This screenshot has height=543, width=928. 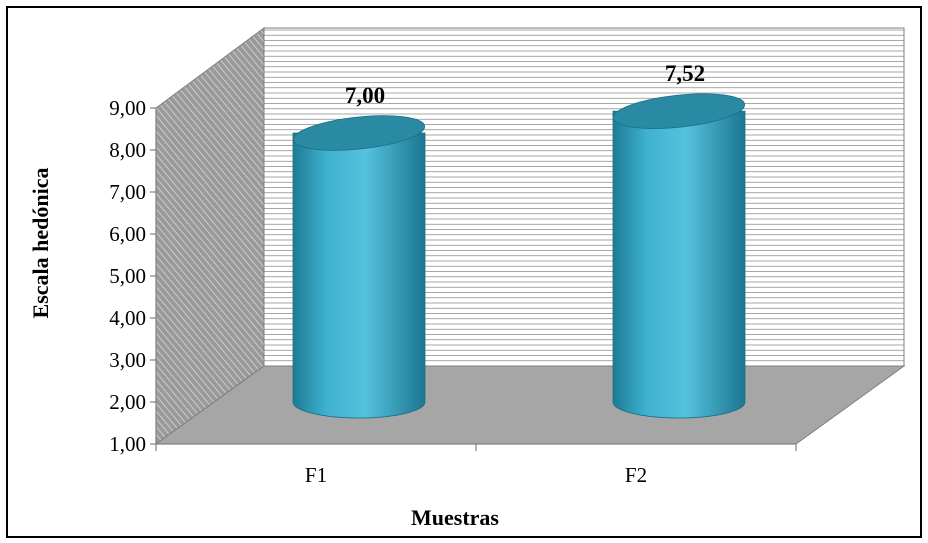 I want to click on data-label: 7,52, so click(x=685, y=73).